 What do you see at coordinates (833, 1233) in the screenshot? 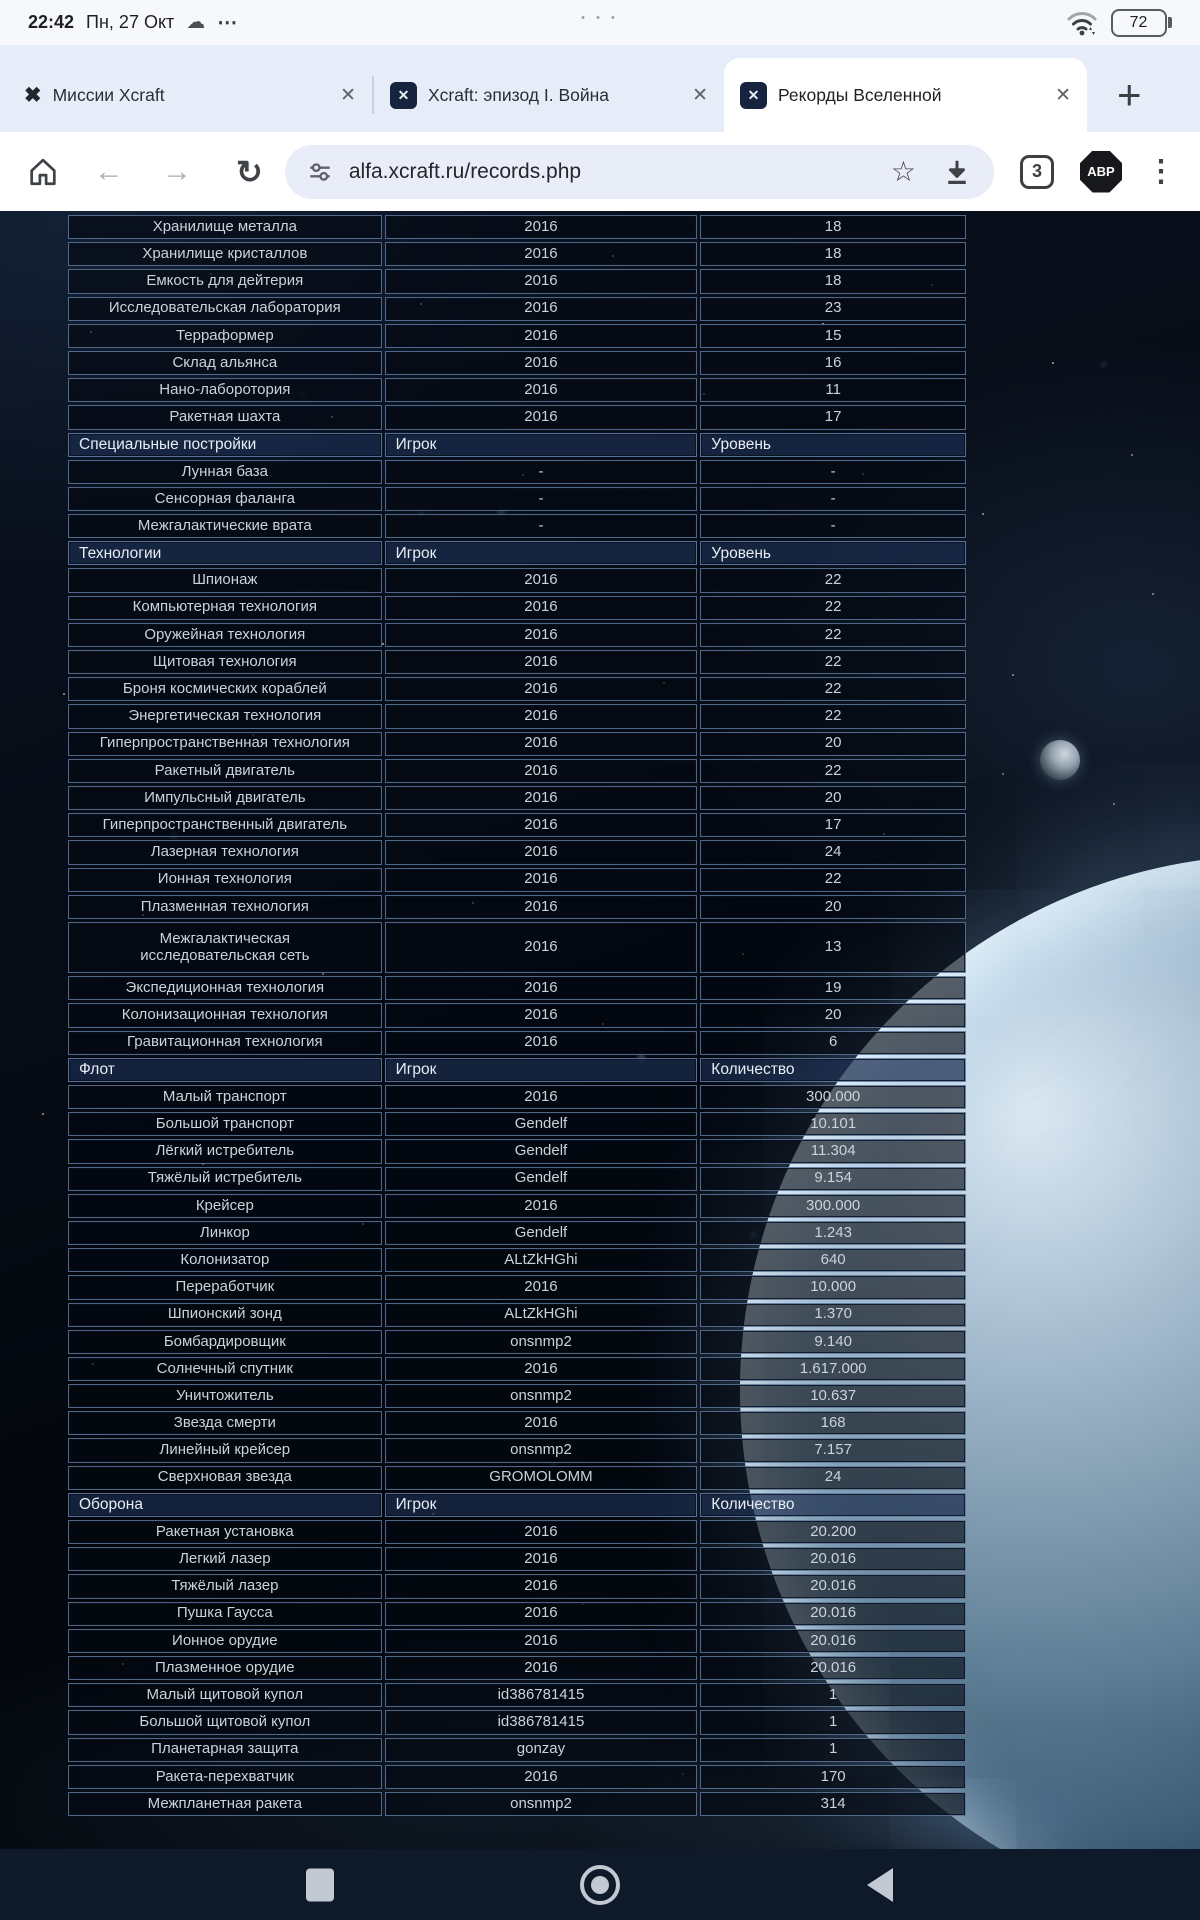
I see `table-cell: 1.243` at bounding box center [833, 1233].